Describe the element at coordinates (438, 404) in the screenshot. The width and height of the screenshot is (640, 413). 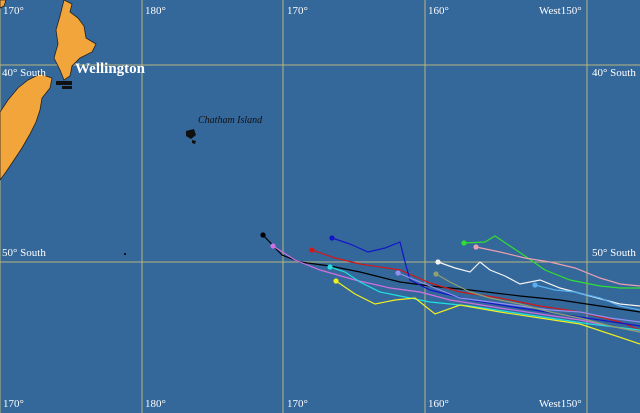
I see `lon-label-bottom-160w: 160°` at that location.